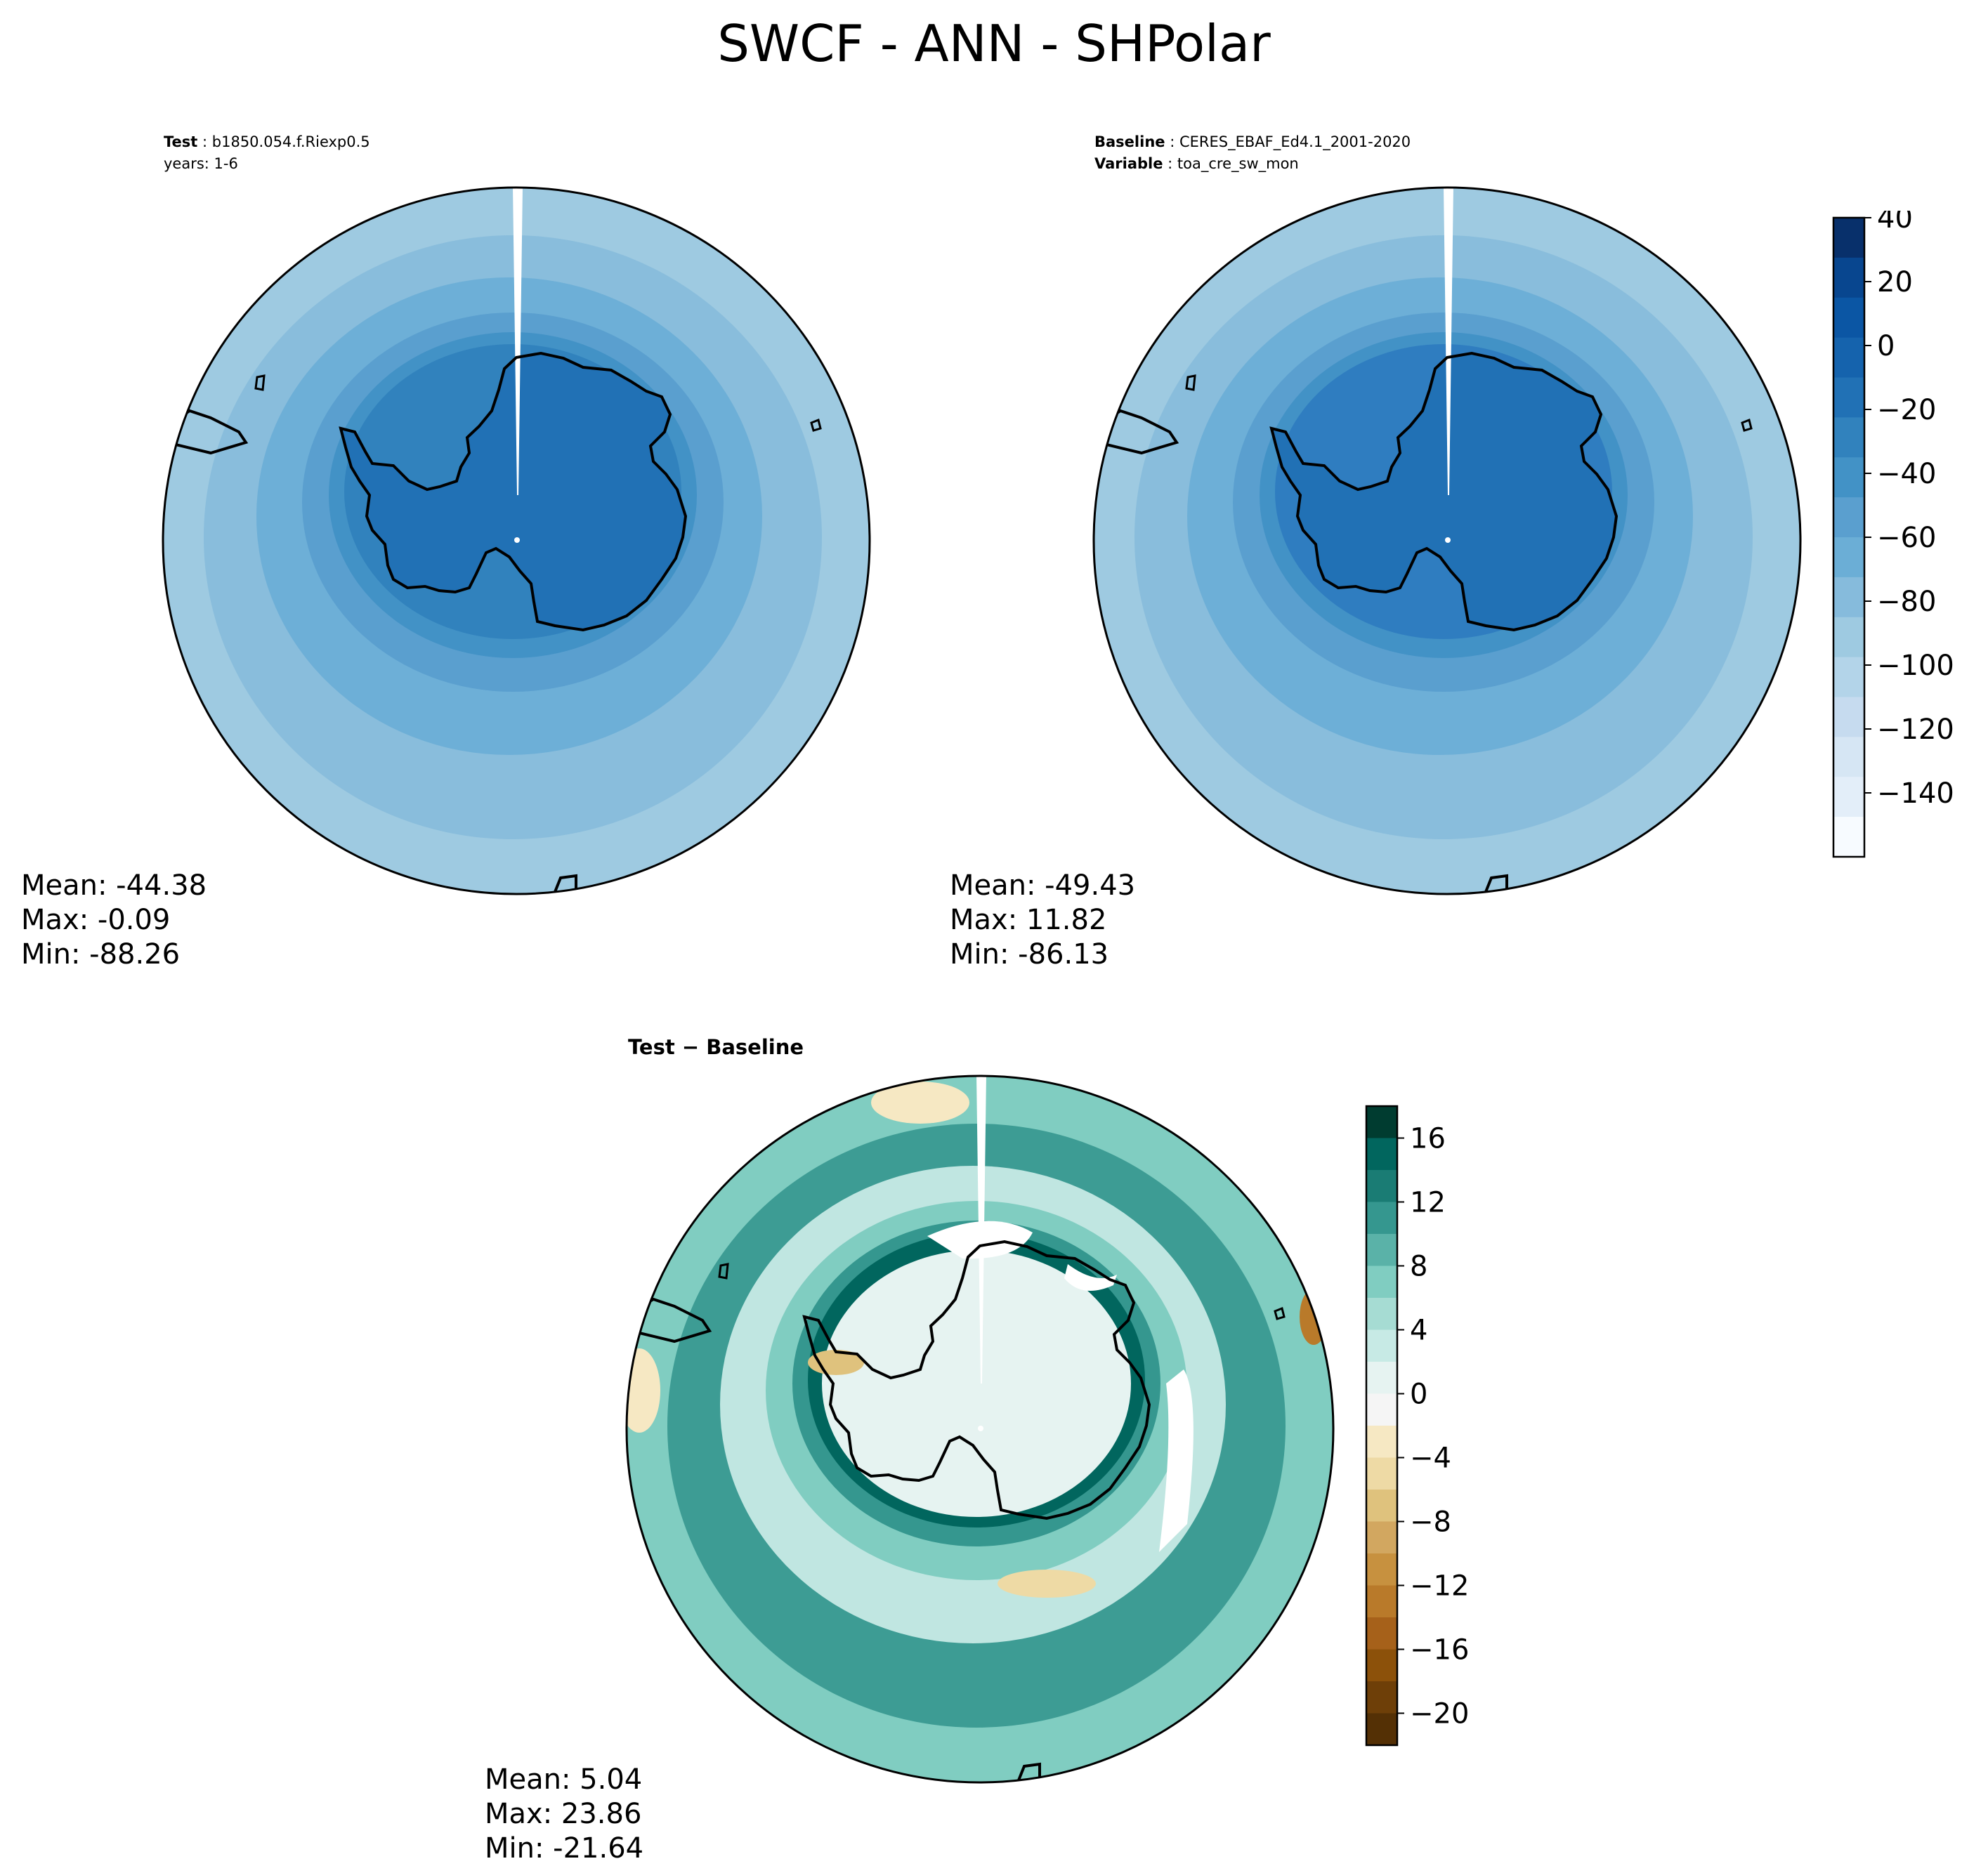 The width and height of the screenshot is (1988, 1873). What do you see at coordinates (1915, 666) in the screenshot?
I see `colorbar-tick-label: −100` at bounding box center [1915, 666].